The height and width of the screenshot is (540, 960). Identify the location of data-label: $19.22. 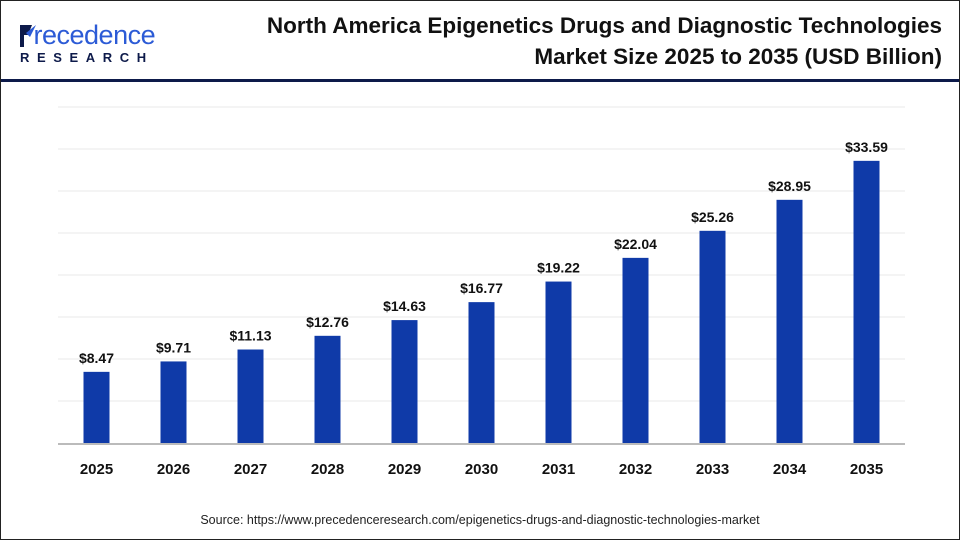
(558, 268).